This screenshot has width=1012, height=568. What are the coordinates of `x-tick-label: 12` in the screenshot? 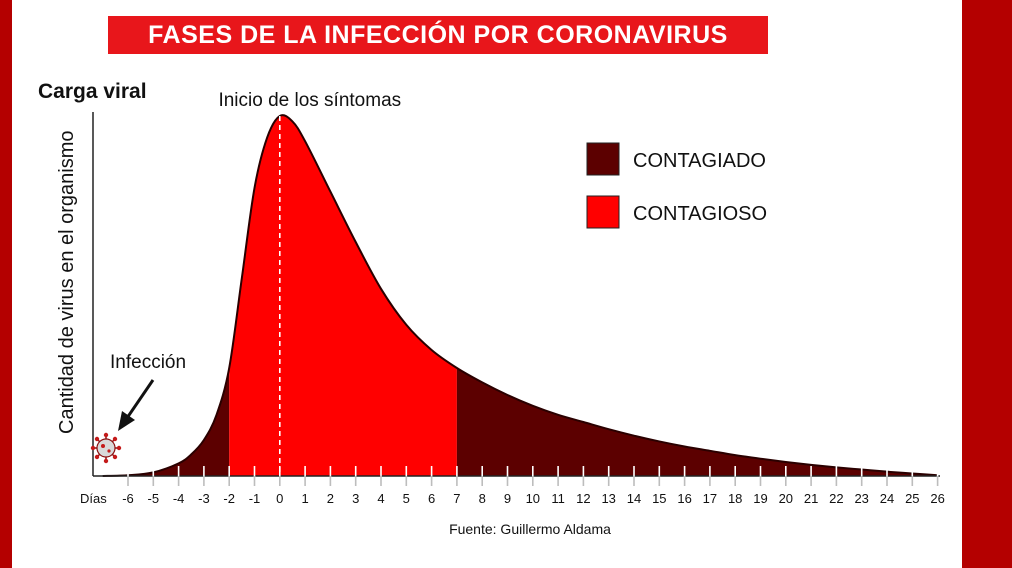 It's located at (583, 498).